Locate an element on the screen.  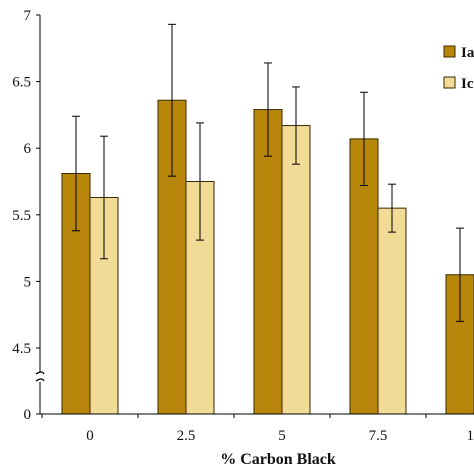
legend-item-ic: Ic is located at coordinates (458, 84).